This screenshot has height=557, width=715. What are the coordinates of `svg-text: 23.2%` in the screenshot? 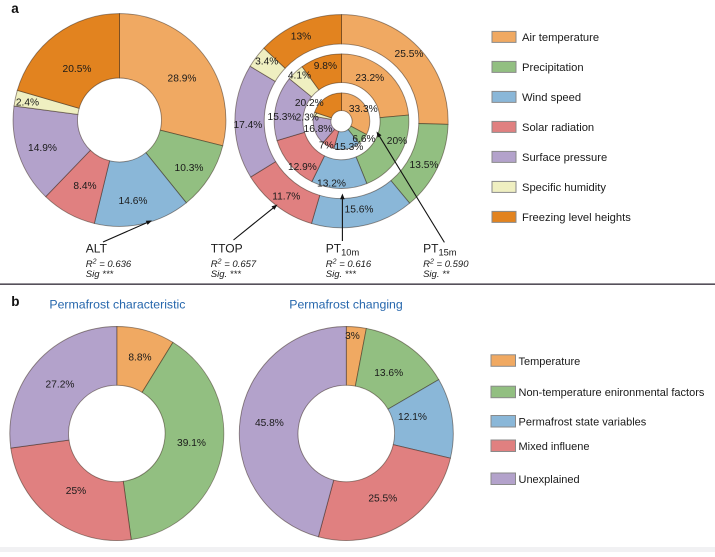 It's located at (369, 78).